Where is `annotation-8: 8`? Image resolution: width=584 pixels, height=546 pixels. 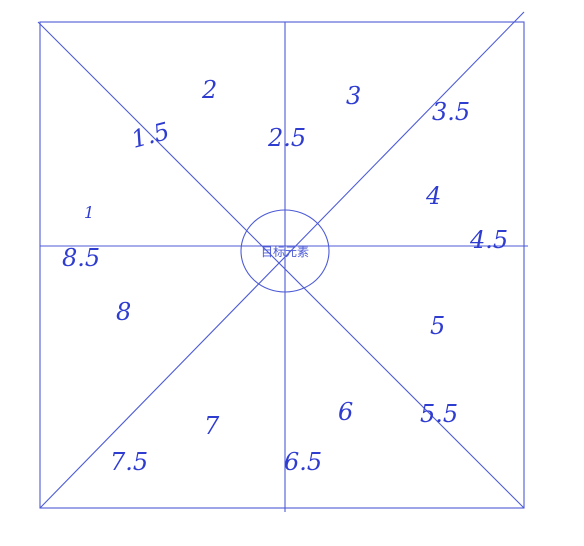
annotation-8: 8 is located at coordinates (123, 312).